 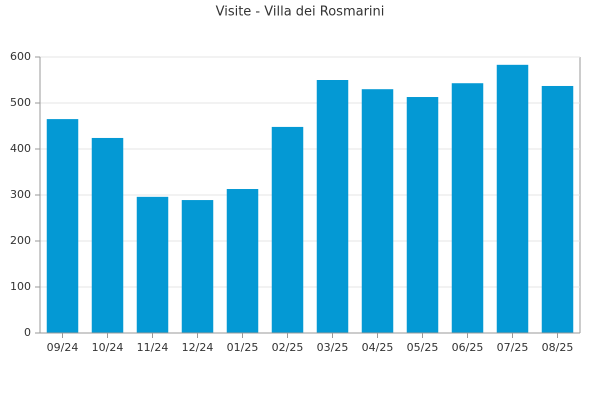 I want to click on x-tick-label: 03/25, so click(x=333, y=347).